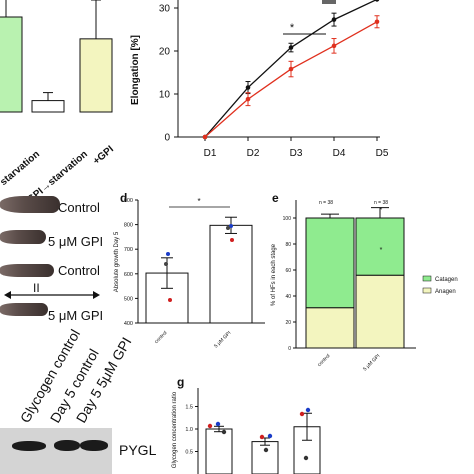  Describe the element at coordinates (382, 153) in the screenshot. I see `panel-b-x-tick-label: D5` at that location.